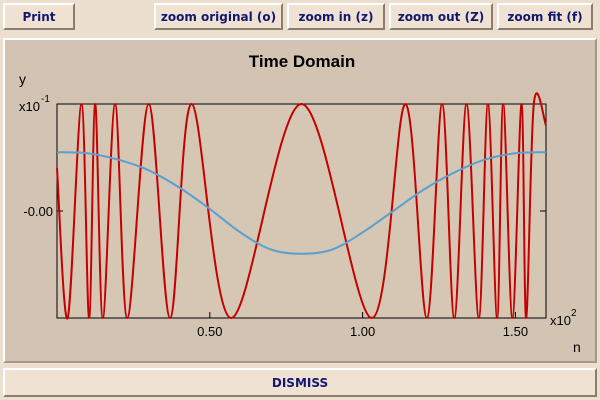  I want to click on y-exponent-power: -1, so click(45, 99).